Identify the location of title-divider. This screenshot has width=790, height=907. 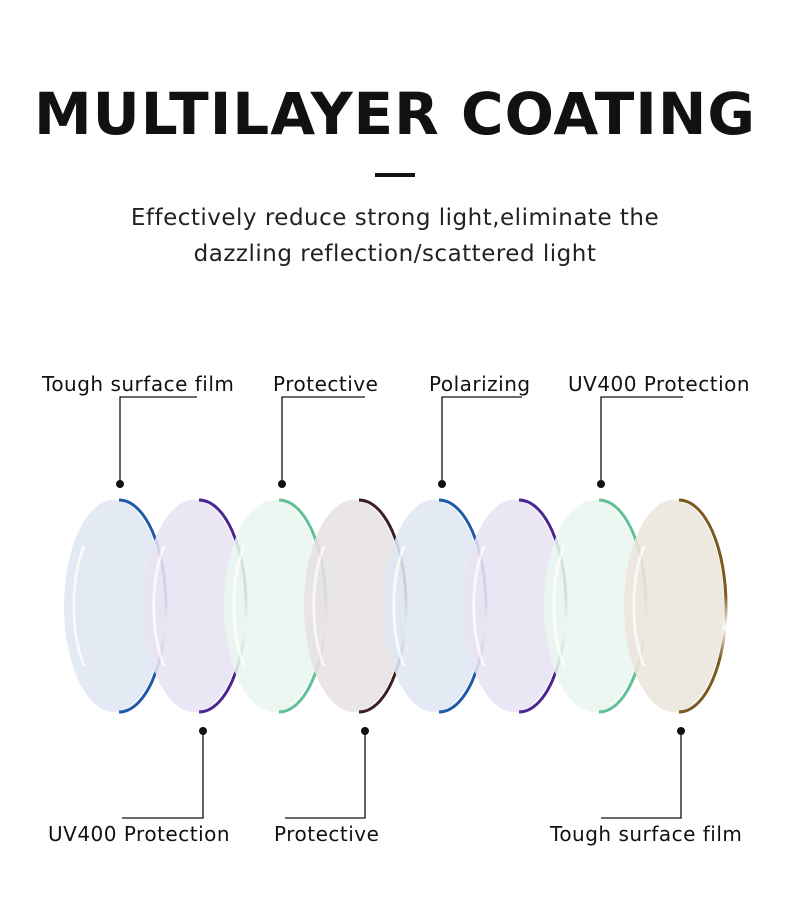
(395, 175).